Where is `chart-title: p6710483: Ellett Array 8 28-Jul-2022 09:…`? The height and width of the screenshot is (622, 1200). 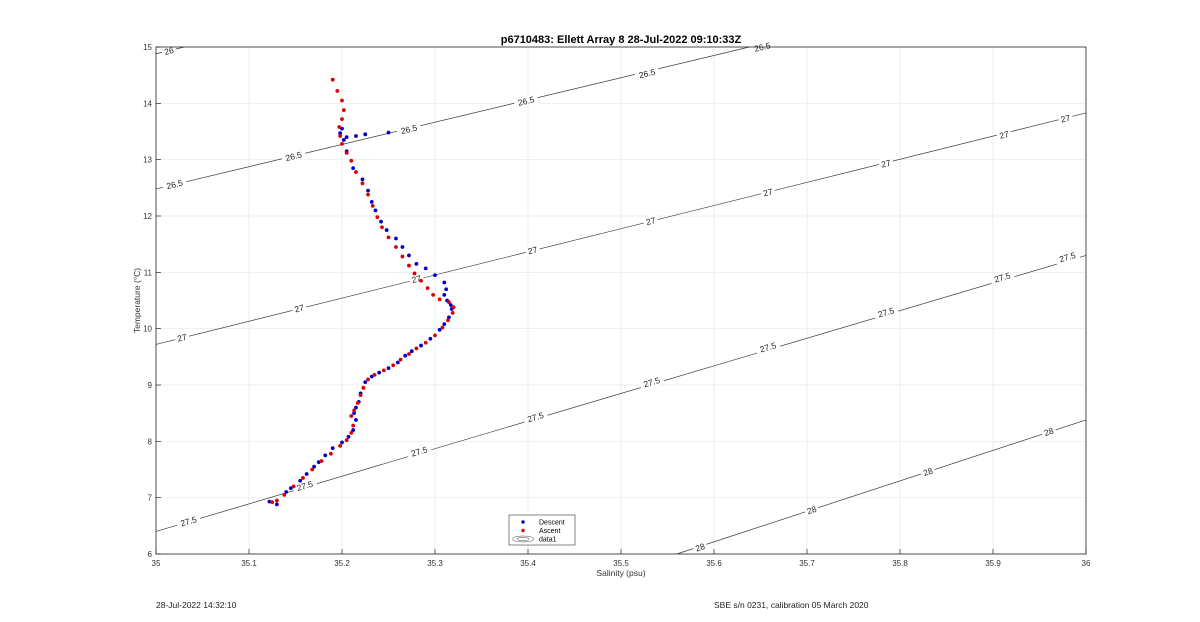
chart-title: p6710483: Ellett Array 8 28-Jul-2022 09:… is located at coordinates (621, 40).